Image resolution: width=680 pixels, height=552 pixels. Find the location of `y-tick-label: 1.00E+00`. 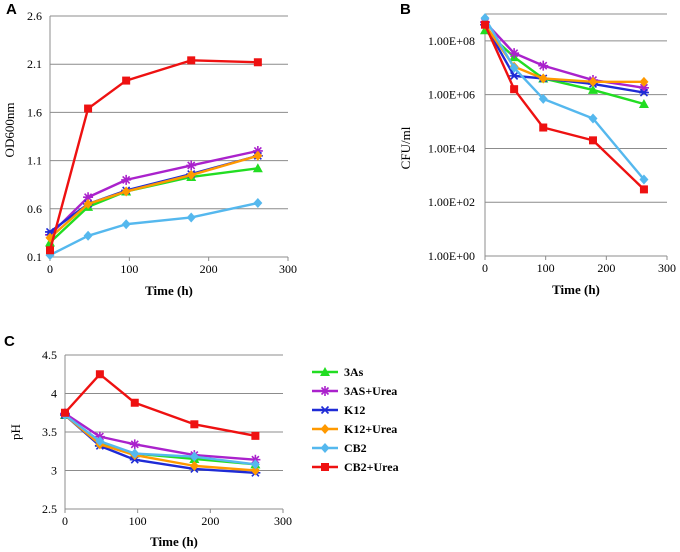

y-tick-label: 1.00E+00 is located at coordinates (451, 256).